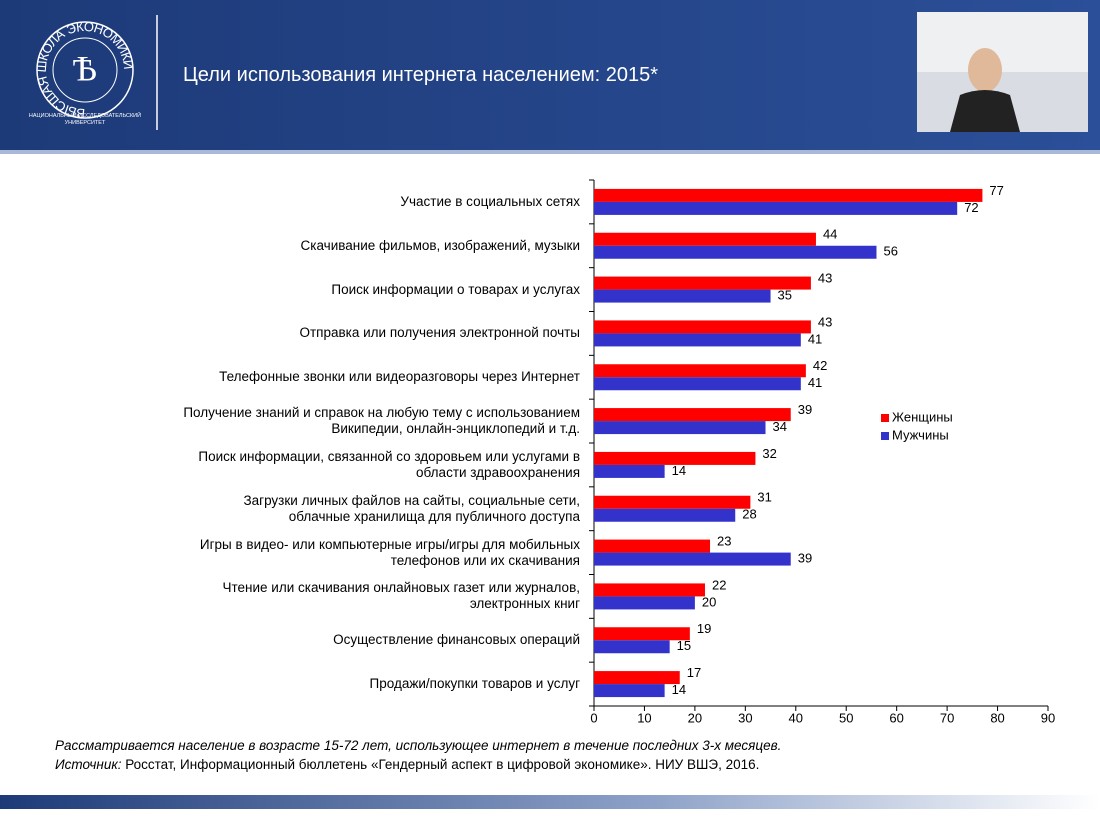 This screenshot has width=1100, height=828. What do you see at coordinates (709, 601) in the screenshot?
I see `value-label: 20` at bounding box center [709, 601].